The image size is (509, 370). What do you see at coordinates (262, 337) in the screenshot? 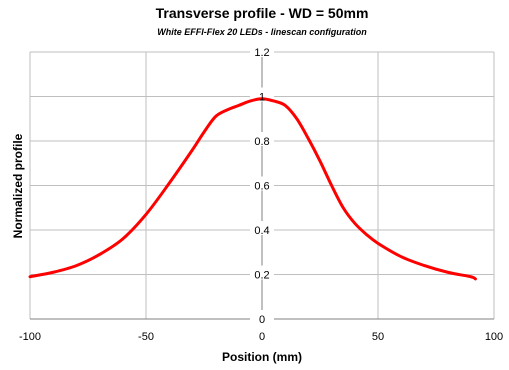
I see `x-tick-label: 0` at bounding box center [262, 337].